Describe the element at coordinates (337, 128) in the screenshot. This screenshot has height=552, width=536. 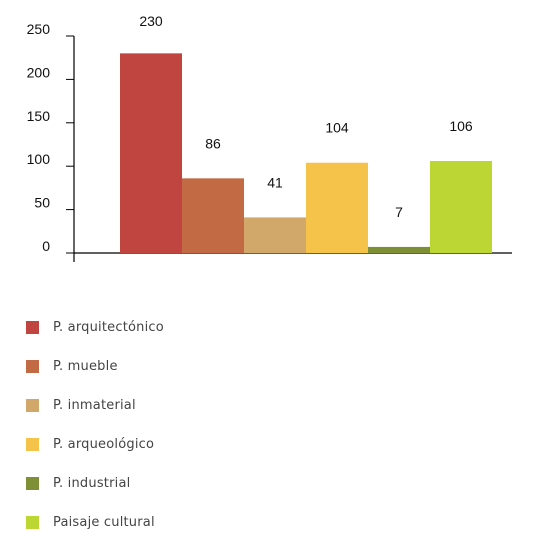
I see `data-label: 104` at that location.